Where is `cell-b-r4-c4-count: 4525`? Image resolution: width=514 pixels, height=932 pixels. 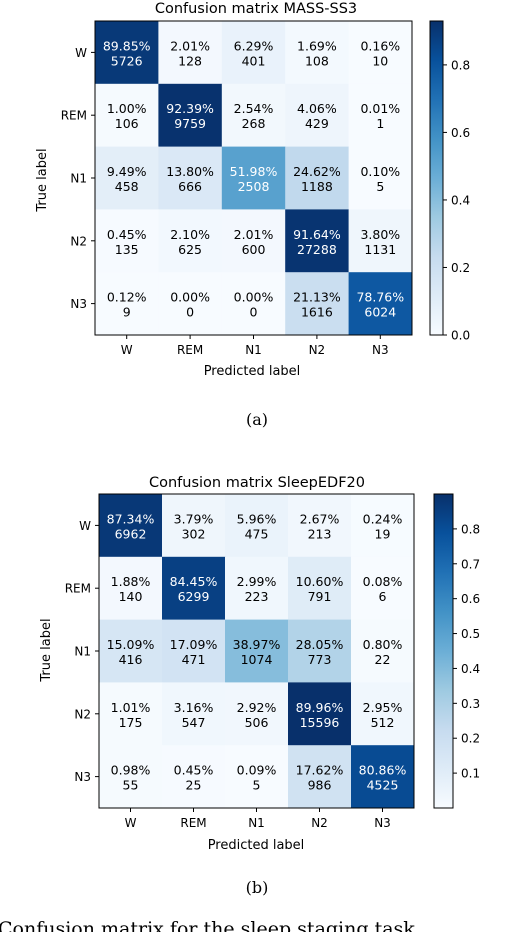
cell-b-r4-c4-count: 4525 is located at coordinates (383, 785).